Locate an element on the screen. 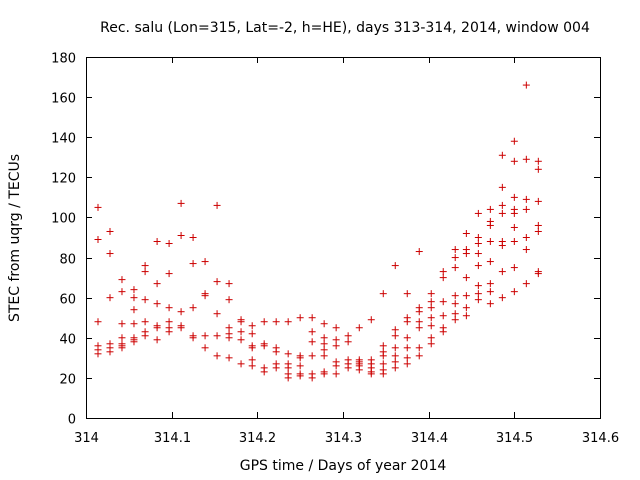 This screenshot has height=480, width=640. y-tick-label: 160 is located at coordinates (63, 99).